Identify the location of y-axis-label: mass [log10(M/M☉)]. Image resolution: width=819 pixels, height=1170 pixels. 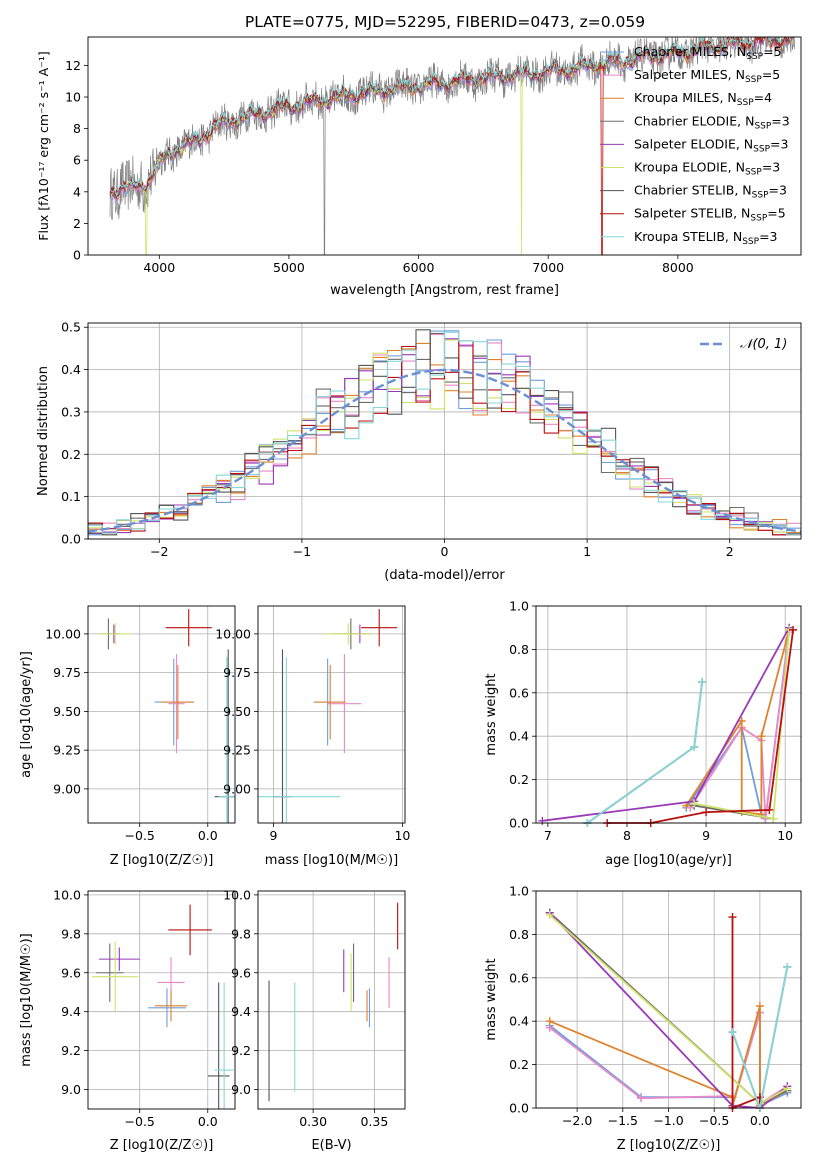
(26, 999).